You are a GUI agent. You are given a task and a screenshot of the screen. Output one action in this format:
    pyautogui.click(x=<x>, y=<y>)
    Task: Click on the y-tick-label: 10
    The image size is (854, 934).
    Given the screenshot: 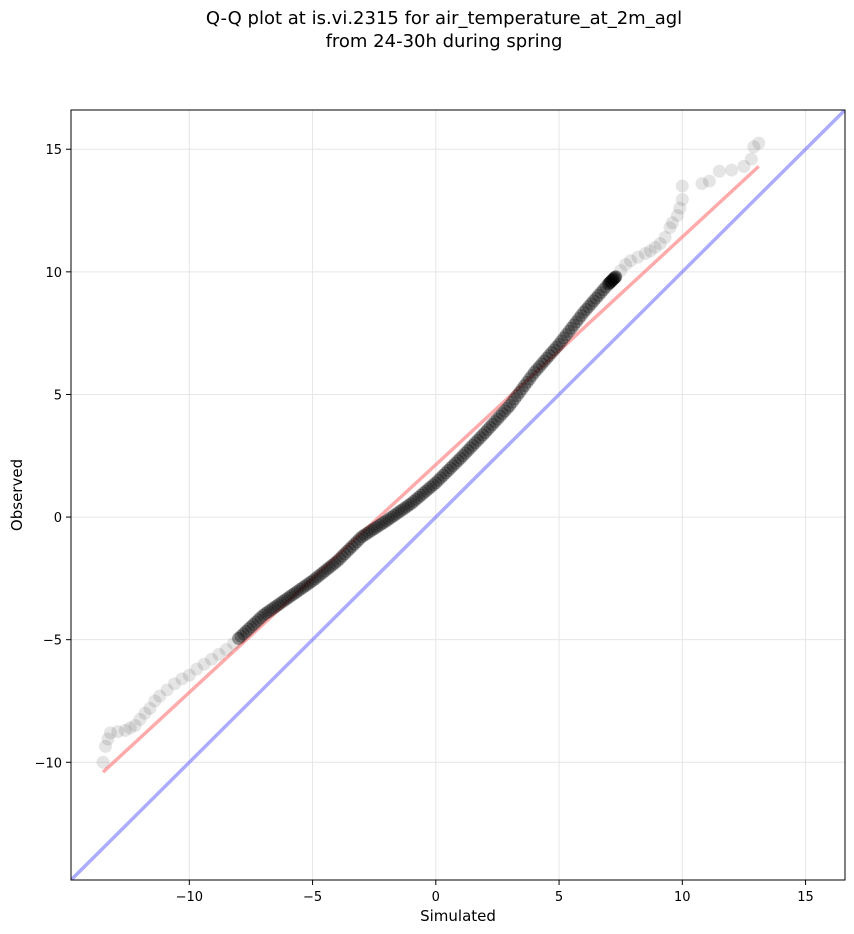 What is the action you would take?
    pyautogui.click(x=53, y=273)
    